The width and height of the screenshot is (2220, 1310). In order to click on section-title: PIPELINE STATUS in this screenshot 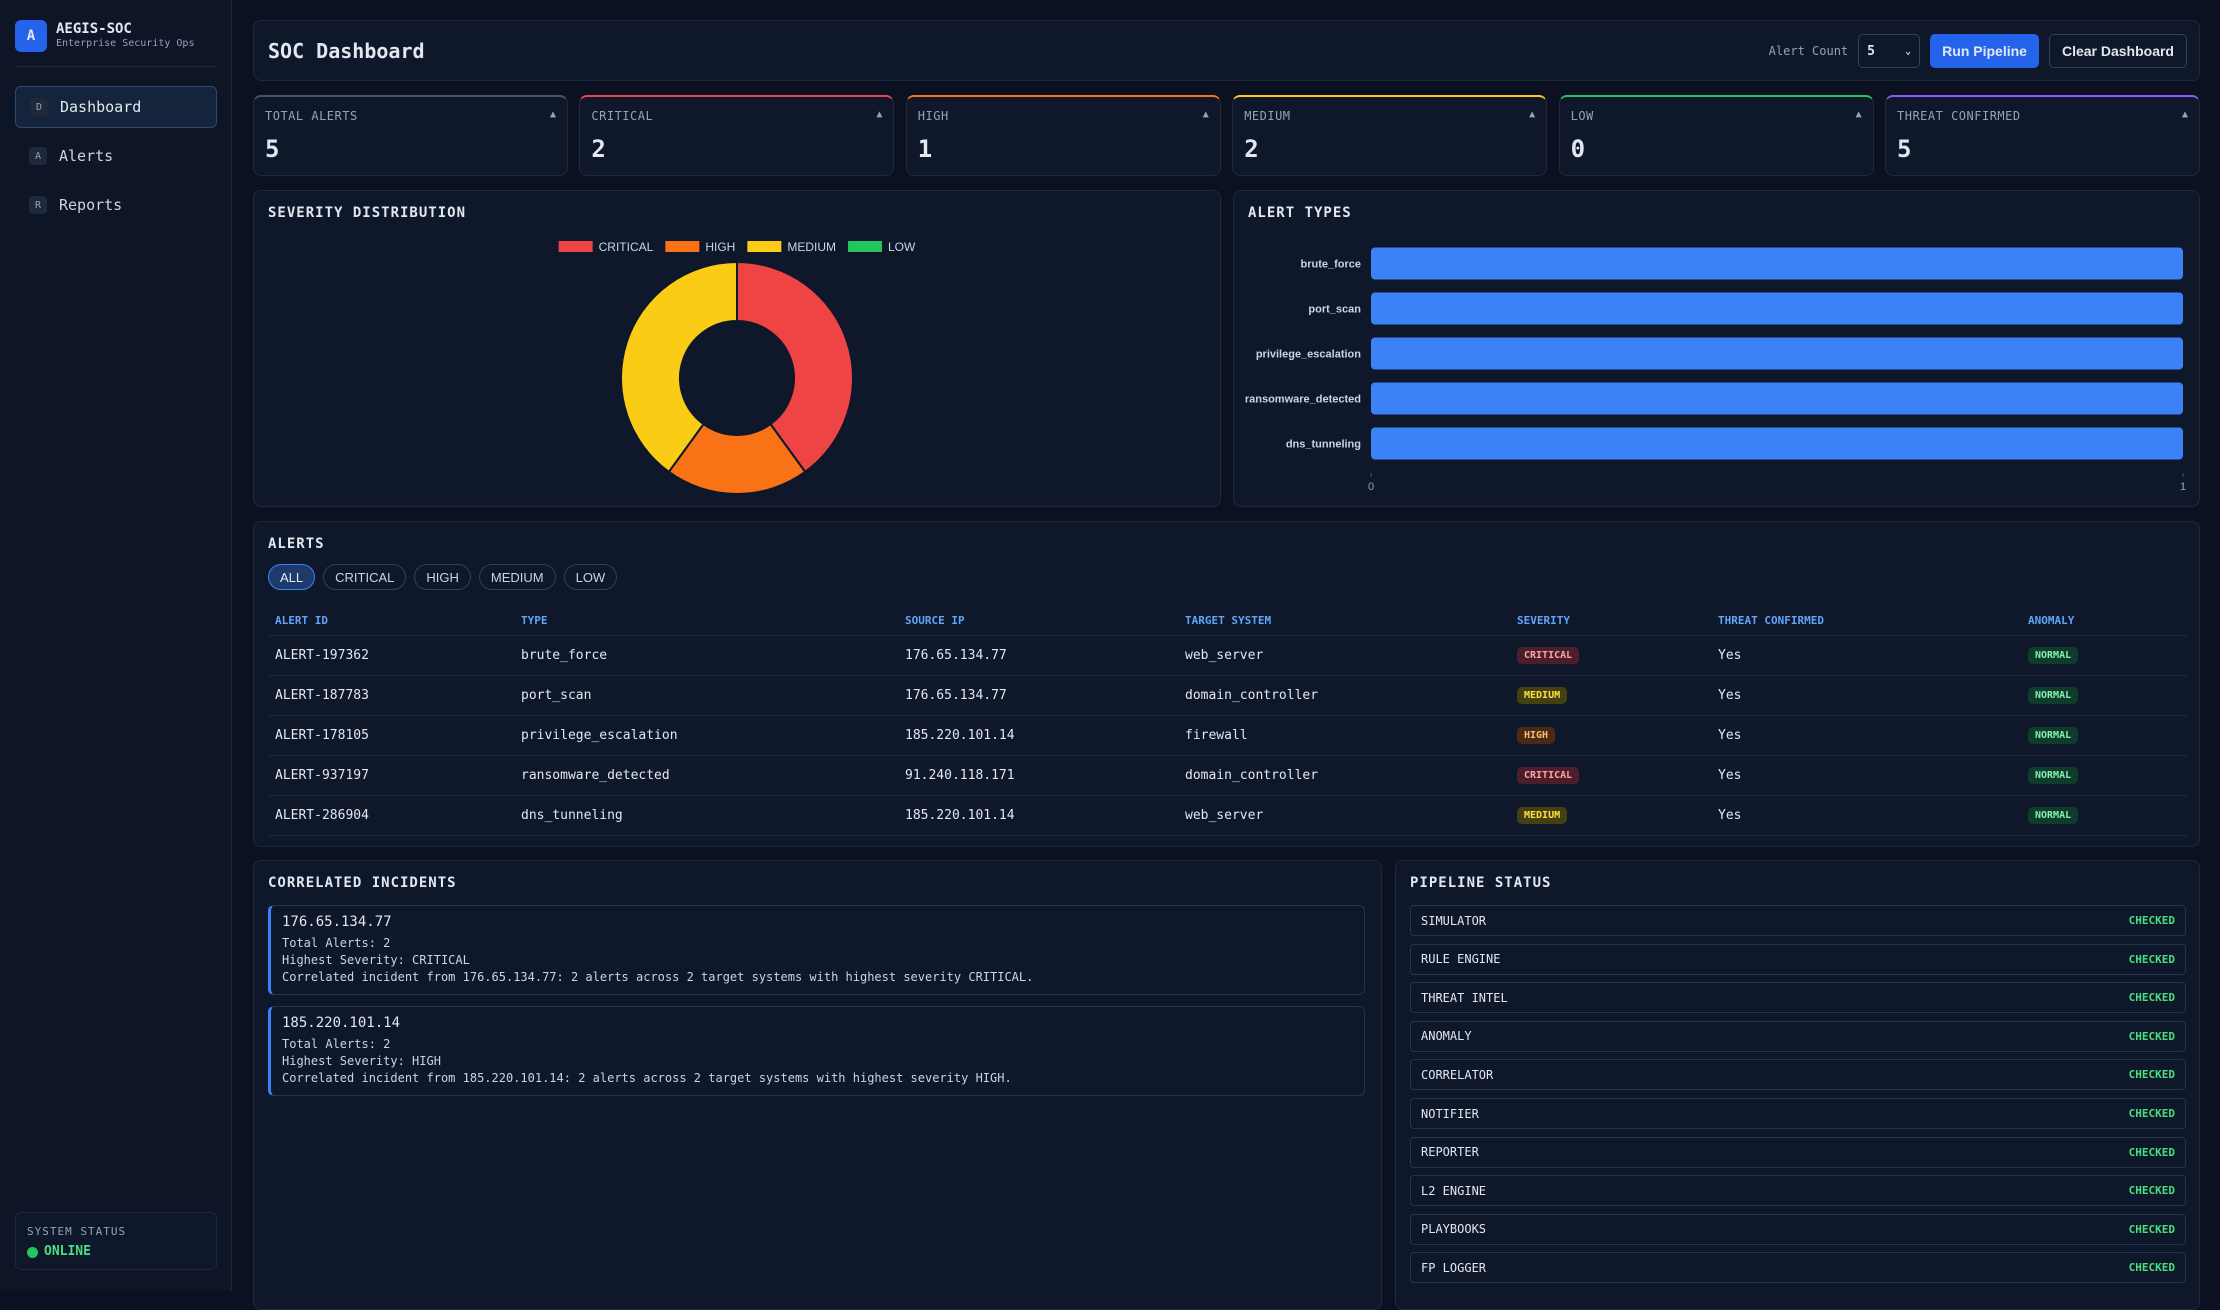, I will do `click(1481, 883)`.